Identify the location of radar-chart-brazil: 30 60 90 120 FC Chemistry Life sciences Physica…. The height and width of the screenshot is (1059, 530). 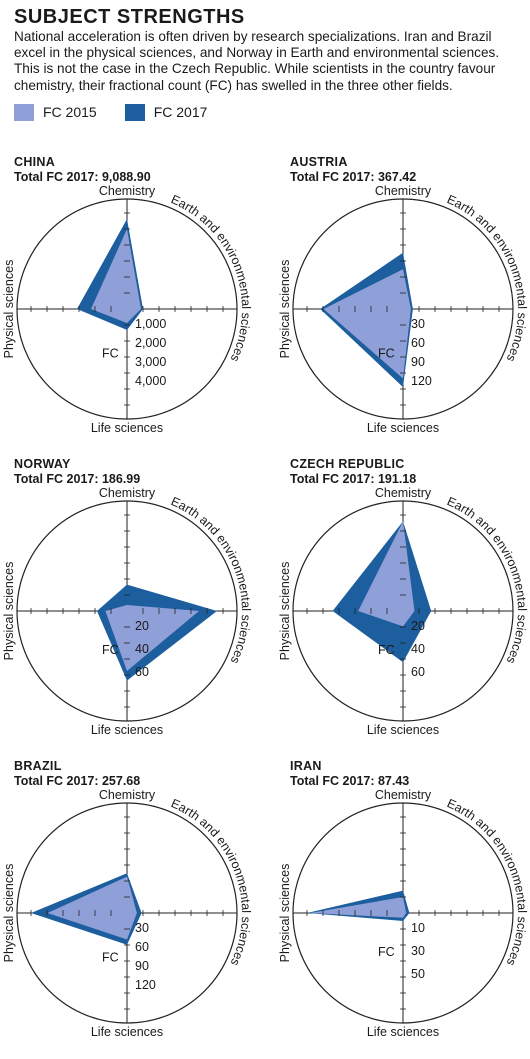
(127, 913).